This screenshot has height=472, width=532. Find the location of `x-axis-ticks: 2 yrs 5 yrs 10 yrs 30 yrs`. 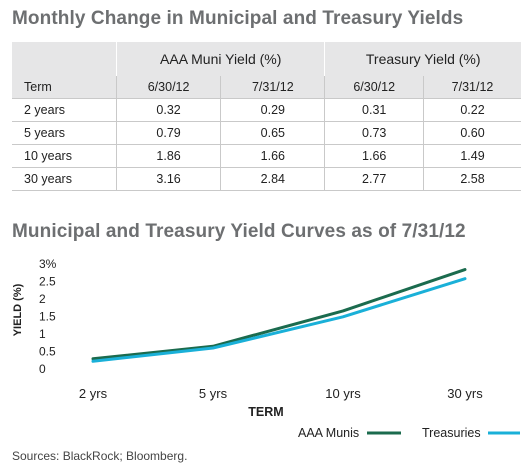

x-axis-ticks: 2 yrs 5 yrs 10 yrs 30 yrs is located at coordinates (281, 393).